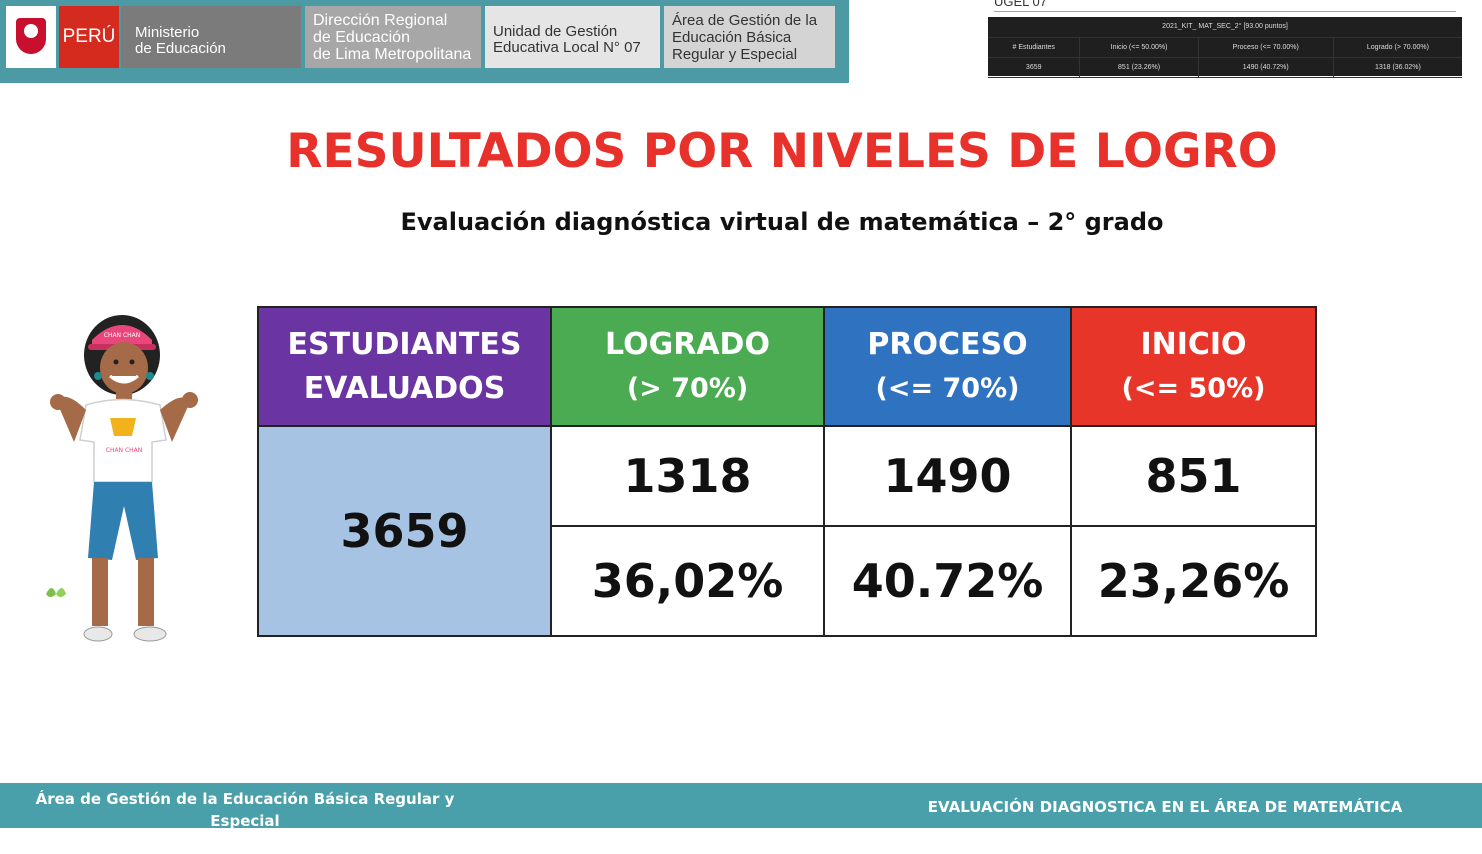 The image size is (1482, 854). Describe the element at coordinates (687, 476) in the screenshot. I see `logrado-count: 1318` at that location.